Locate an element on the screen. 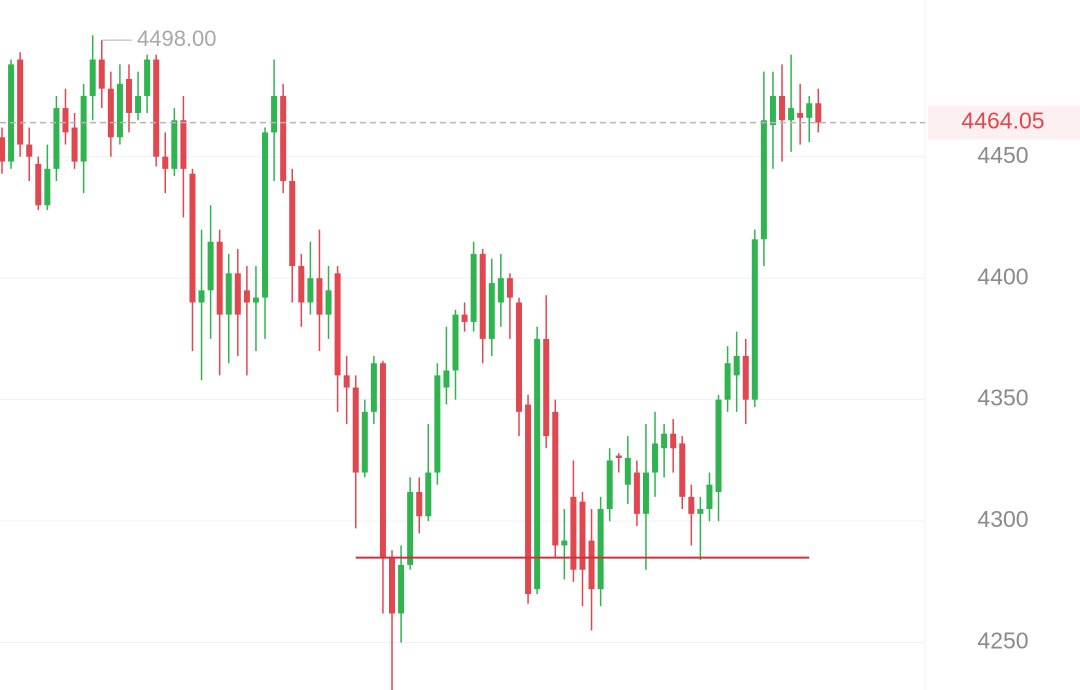  last-price-badge is located at coordinates (1004, 122).